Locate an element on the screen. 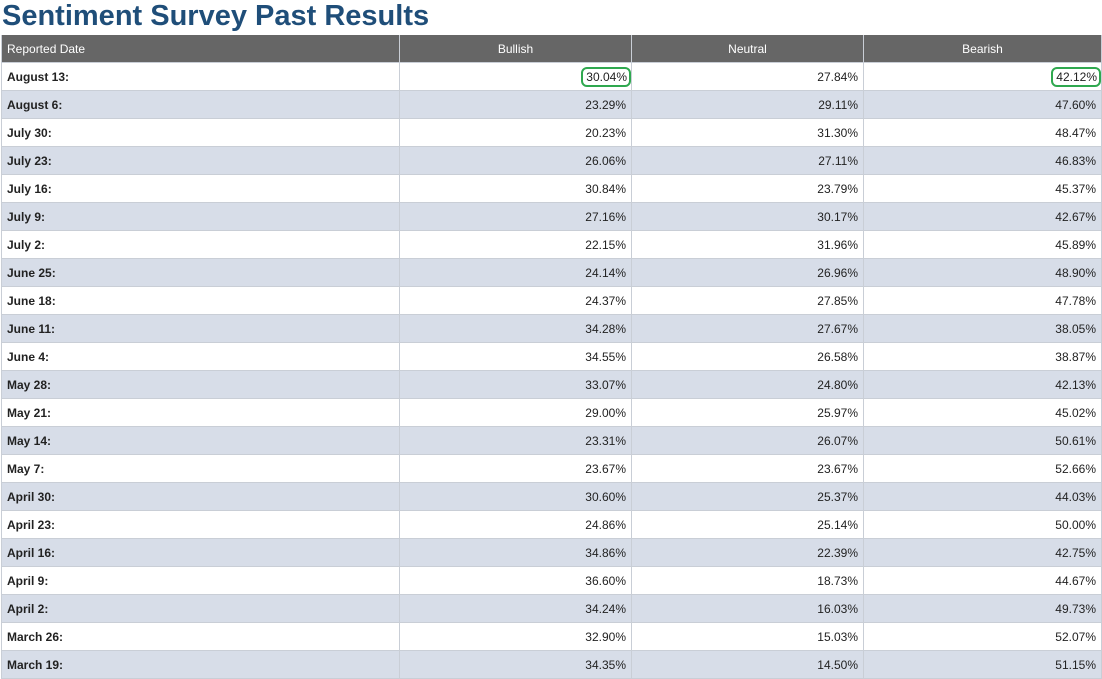  table-row: June 25: 24.14% 26.96% 48.90% is located at coordinates (551, 272).